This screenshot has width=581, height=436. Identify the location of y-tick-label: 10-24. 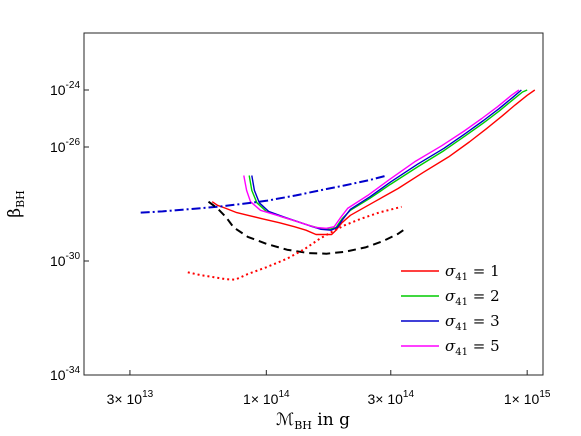
(65, 89).